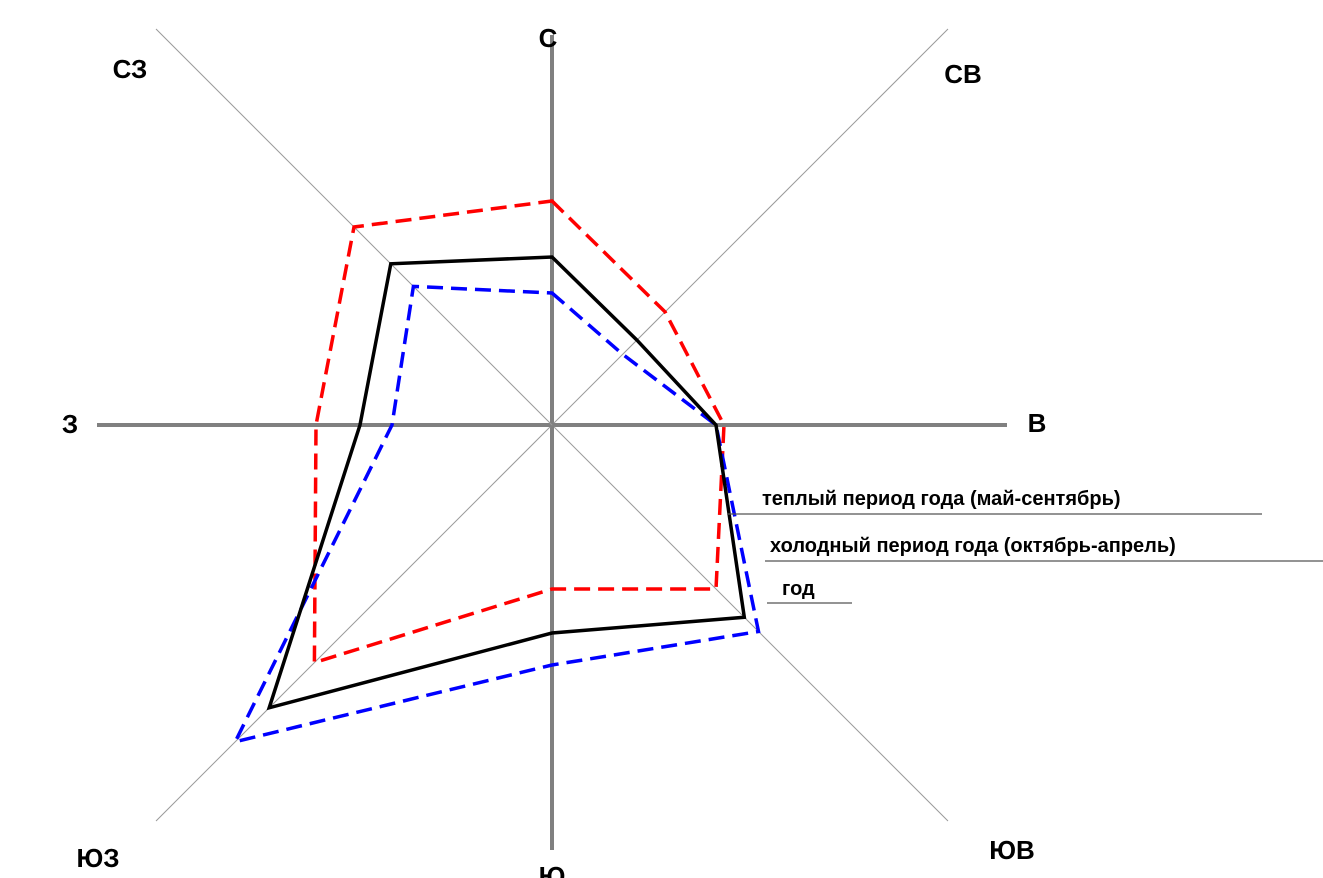 Image resolution: width=1323 pixels, height=878 pixels. What do you see at coordinates (70, 424) in the screenshot?
I see `direction-label-7: З` at bounding box center [70, 424].